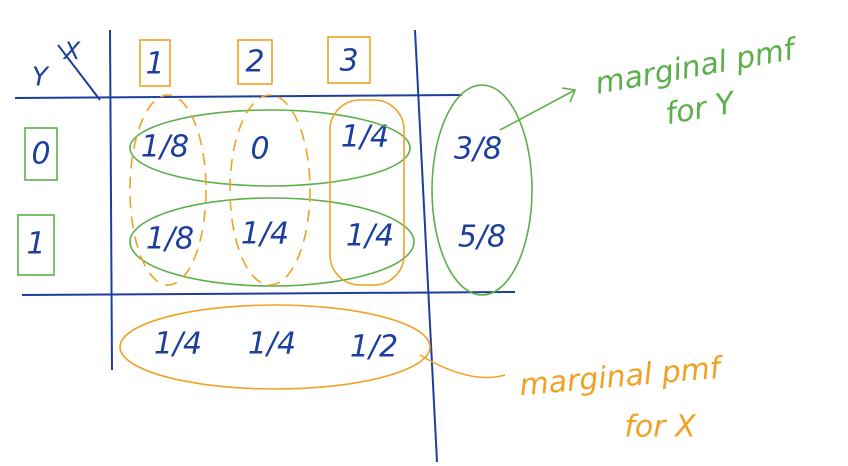 The width and height of the screenshot is (848, 466). I want to click on row-variable: Y, so click(41, 78).